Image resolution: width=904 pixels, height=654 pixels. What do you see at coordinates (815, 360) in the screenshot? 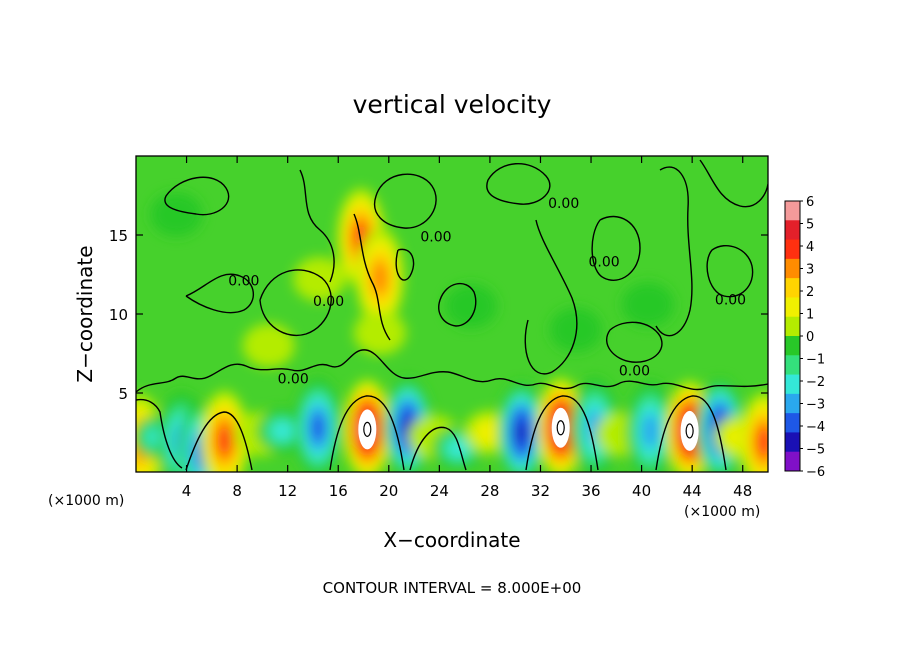
I see `colorbar-tick-label: −1` at bounding box center [815, 360].